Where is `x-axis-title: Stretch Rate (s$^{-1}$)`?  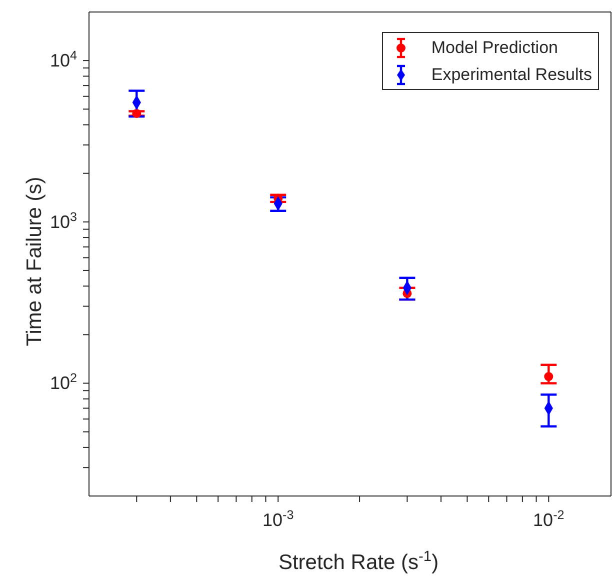
x-axis-title: Stretch Rate (s$^{-1}$) is located at coordinates (358, 561).